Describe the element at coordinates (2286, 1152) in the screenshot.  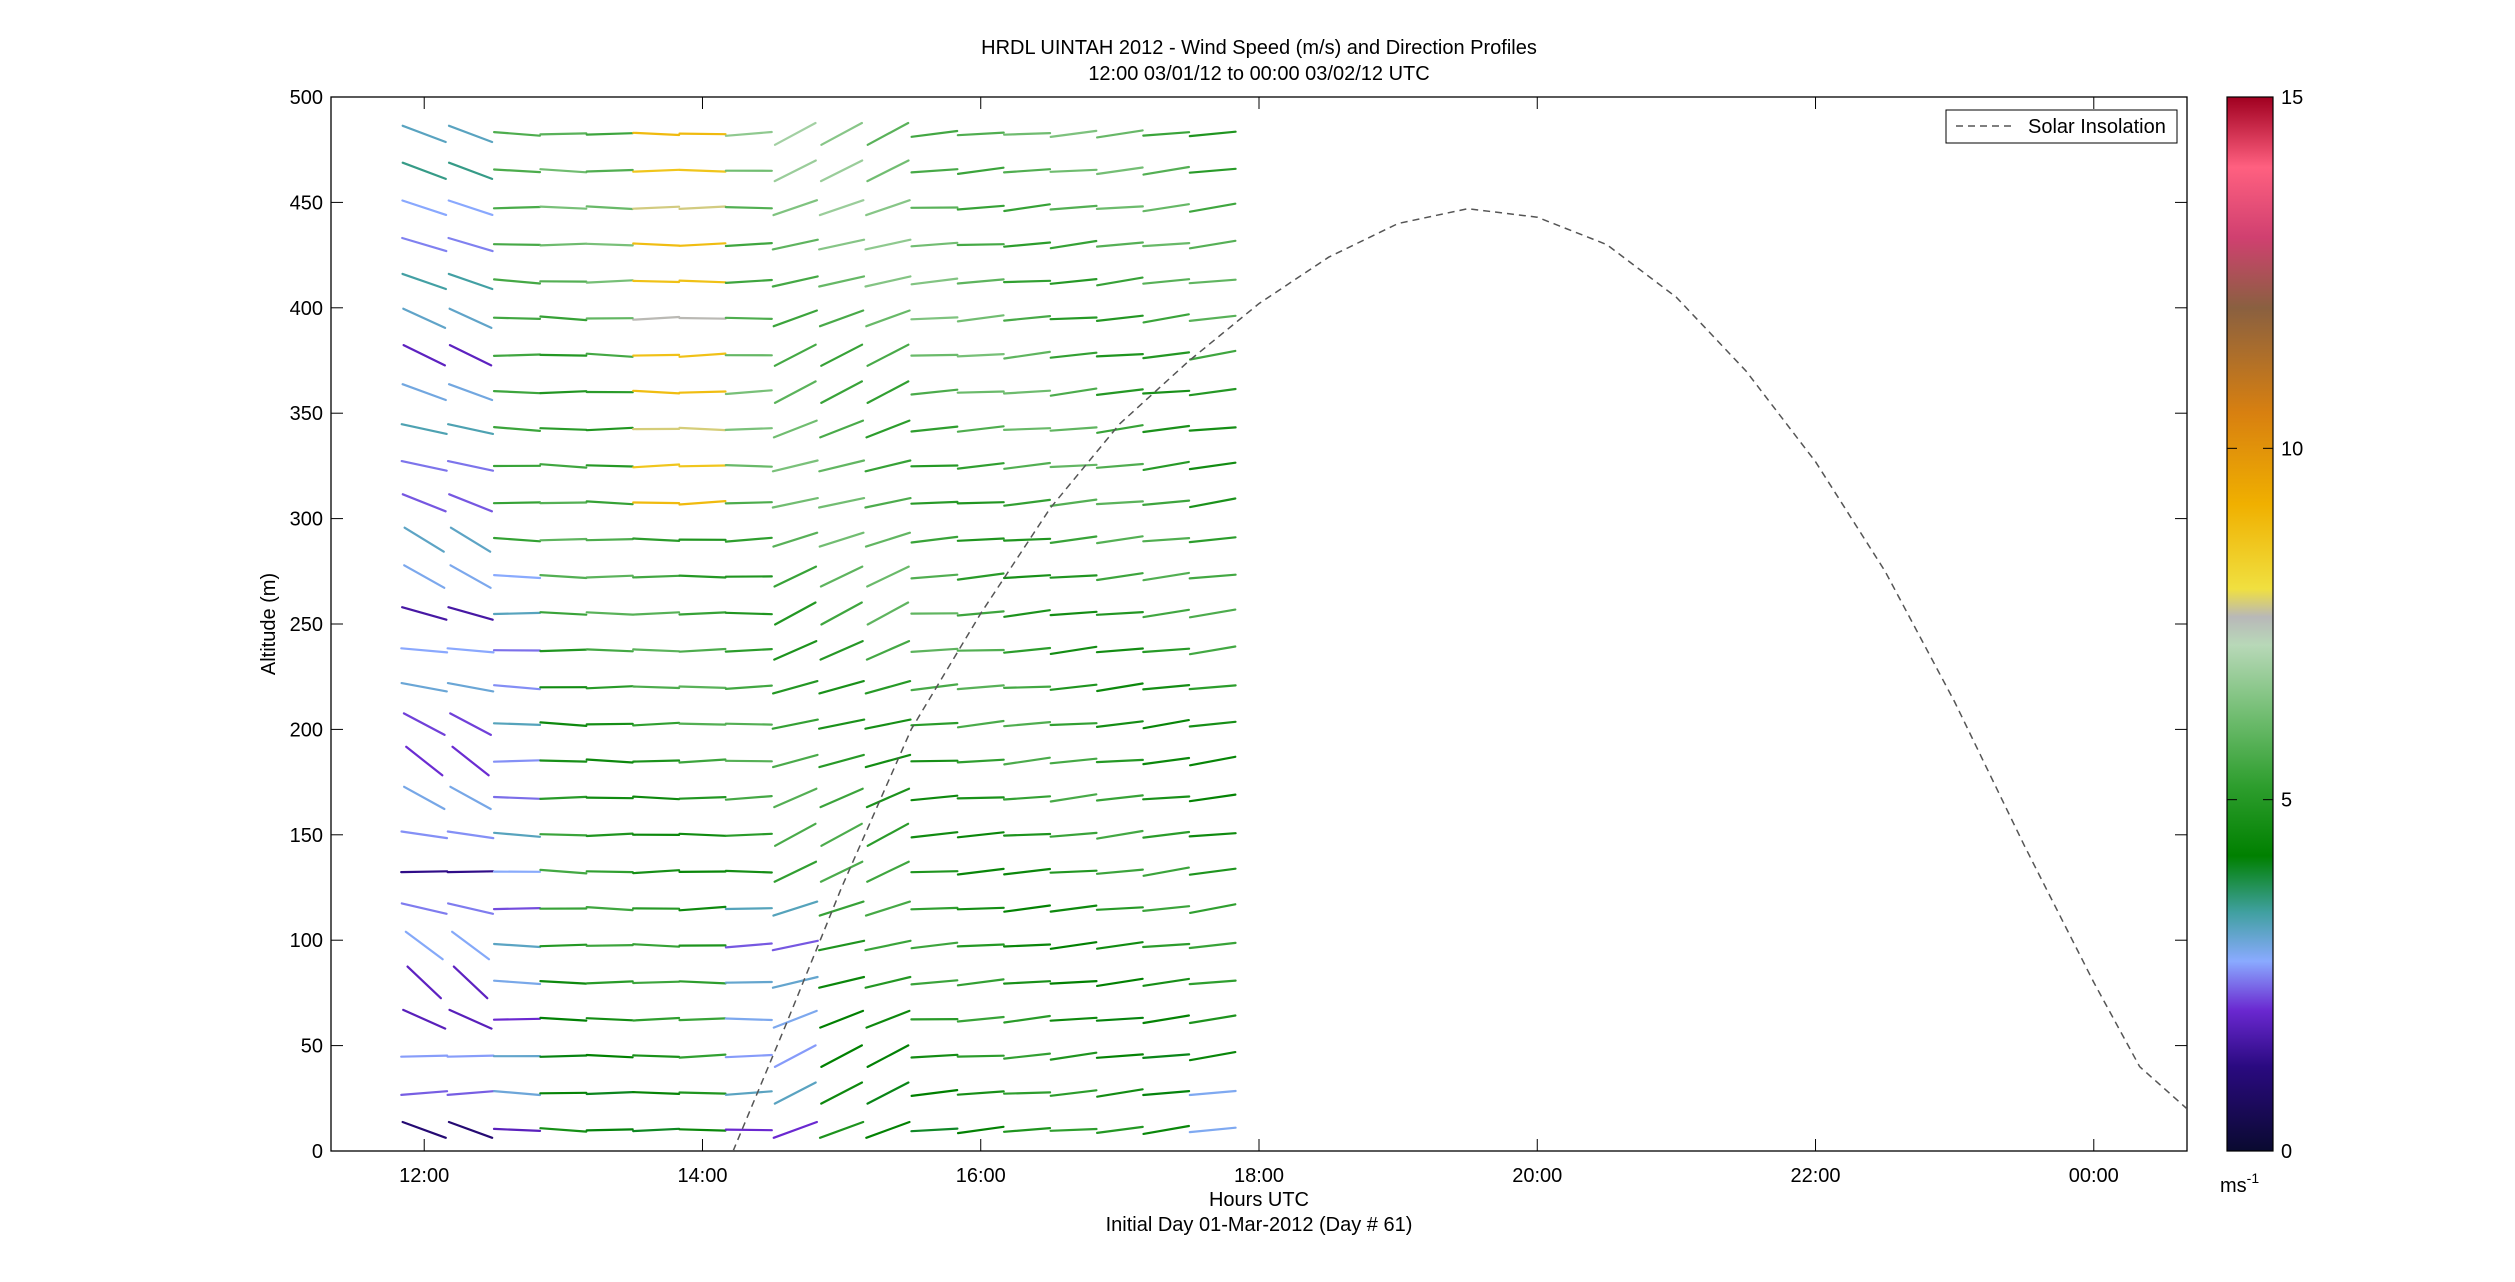
I see `colorbar-tick-label: 0` at that location.